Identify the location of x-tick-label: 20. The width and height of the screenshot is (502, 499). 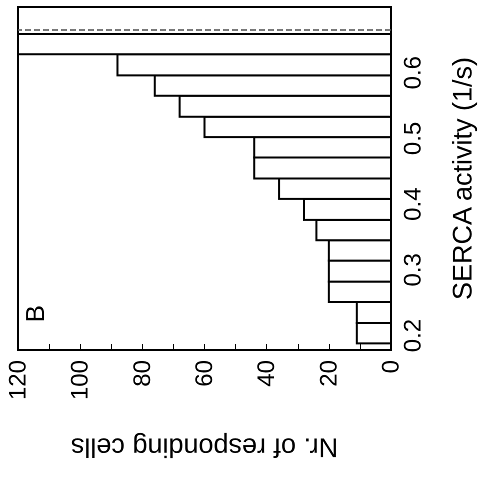
(328, 373).